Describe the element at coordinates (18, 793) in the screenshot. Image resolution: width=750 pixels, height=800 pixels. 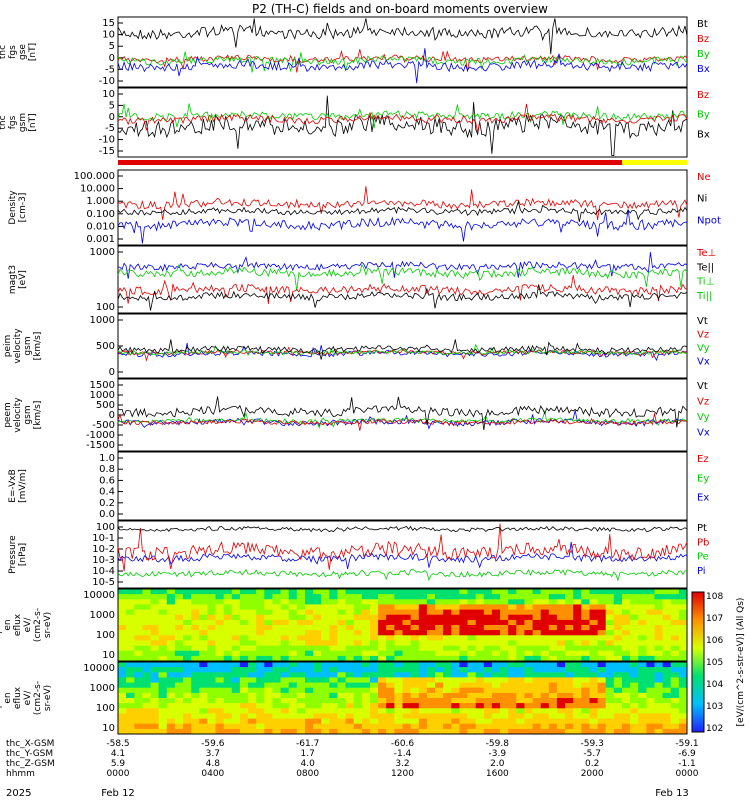
I see `year-label: 2025` at that location.